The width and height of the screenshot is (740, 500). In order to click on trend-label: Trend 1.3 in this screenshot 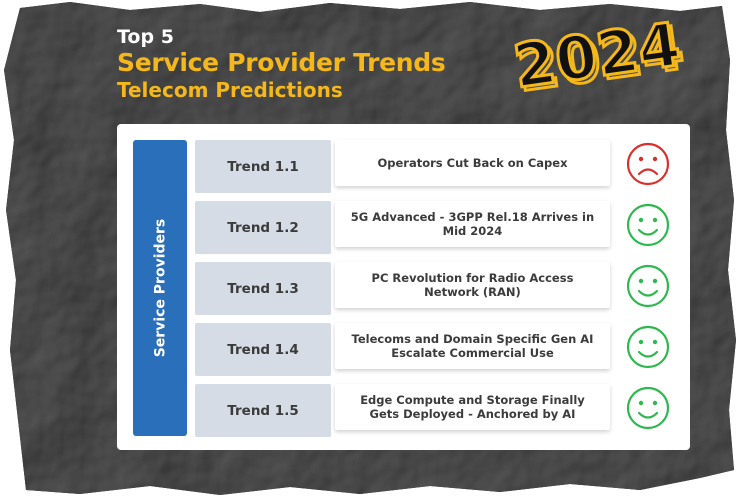, I will do `click(263, 288)`.